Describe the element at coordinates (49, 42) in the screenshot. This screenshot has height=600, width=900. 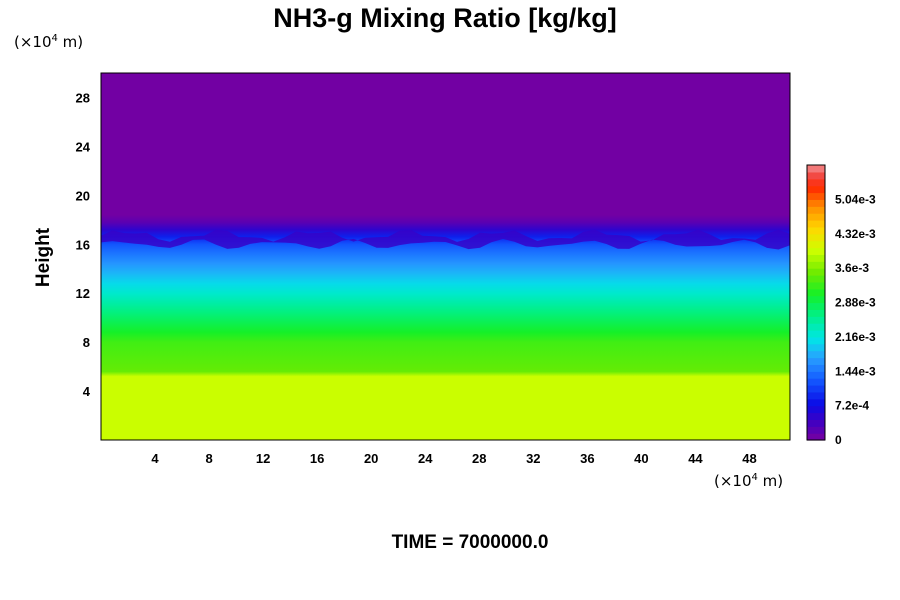
I see `y-axis-unit: (×104 m)` at that location.